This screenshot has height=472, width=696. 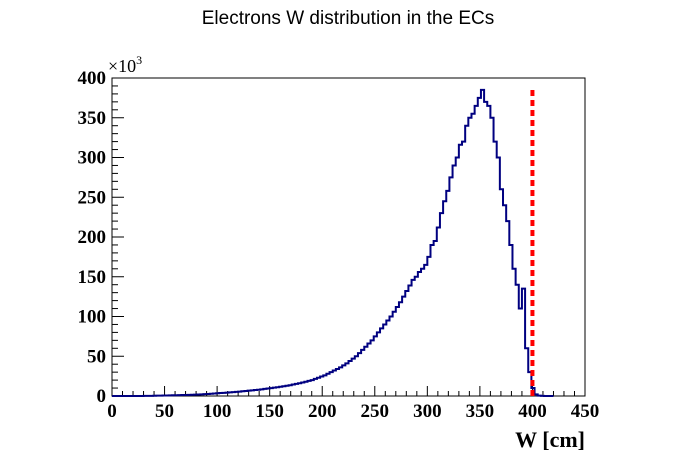 What do you see at coordinates (348, 18) in the screenshot?
I see `chart-title: Electrons W distribution in the ECs` at bounding box center [348, 18].